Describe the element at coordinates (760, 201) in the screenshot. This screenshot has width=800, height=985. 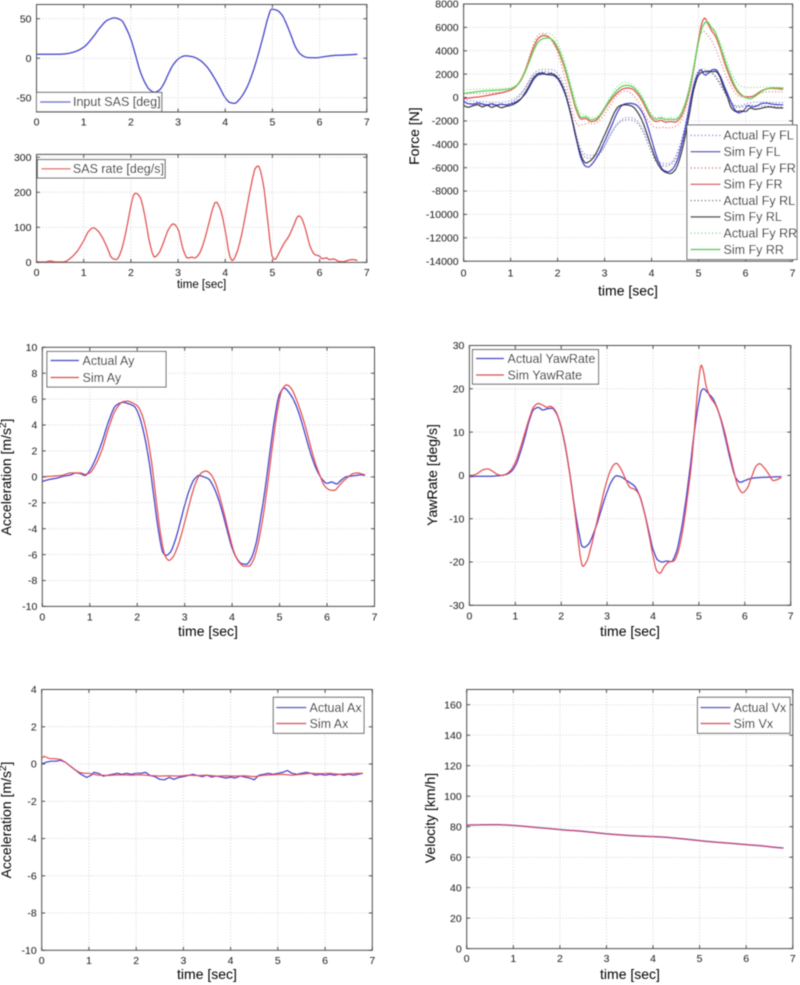
I see `svg-text: Actual Fy RL` at that location.